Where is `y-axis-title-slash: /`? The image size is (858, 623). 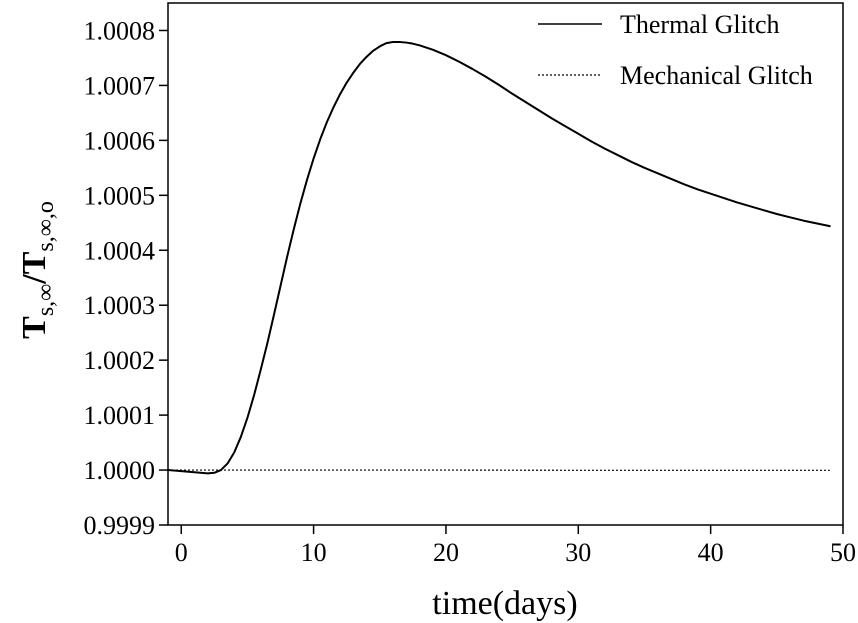 y-axis-title-slash: / is located at coordinates (34, 279).